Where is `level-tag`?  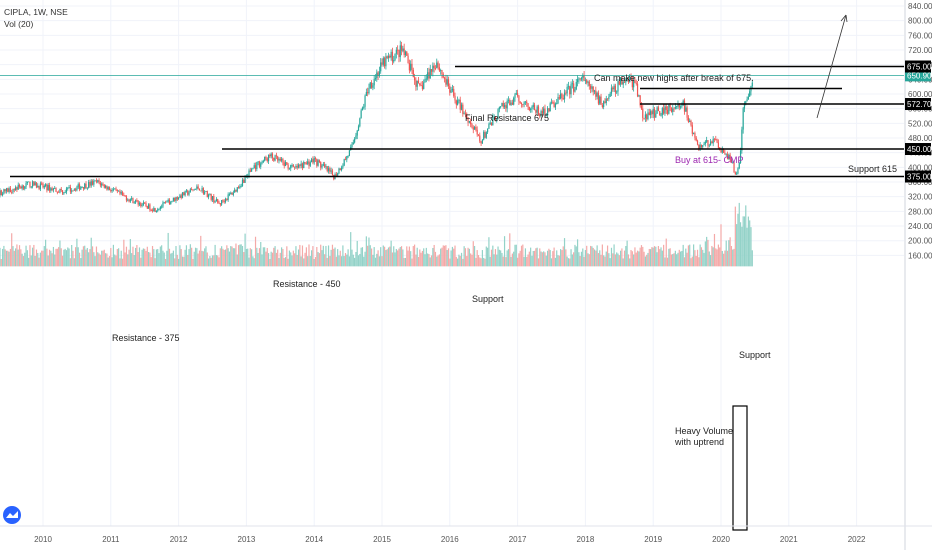
level-tag is located at coordinates (918, 66).